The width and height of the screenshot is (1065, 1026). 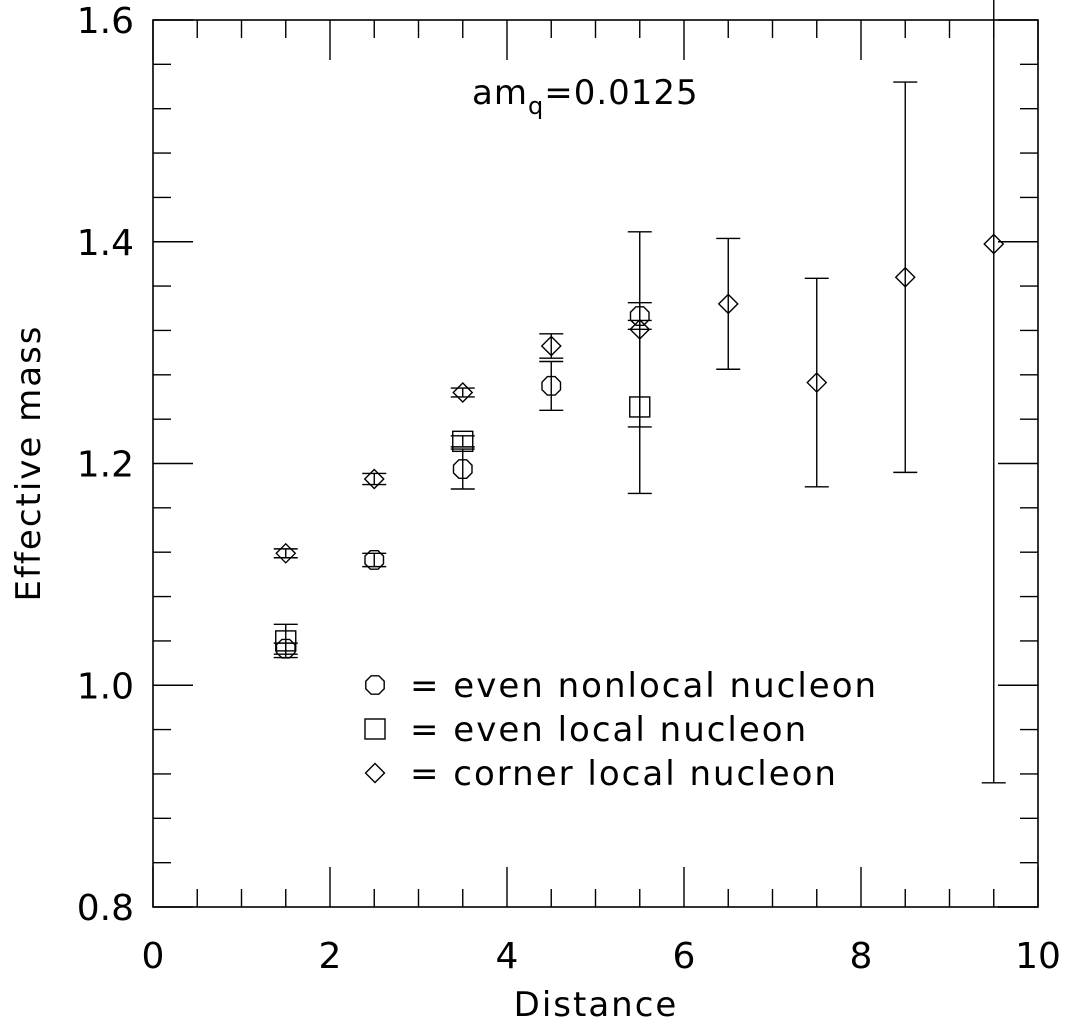 I want to click on y-tick-label: 0.8, so click(x=105, y=908).